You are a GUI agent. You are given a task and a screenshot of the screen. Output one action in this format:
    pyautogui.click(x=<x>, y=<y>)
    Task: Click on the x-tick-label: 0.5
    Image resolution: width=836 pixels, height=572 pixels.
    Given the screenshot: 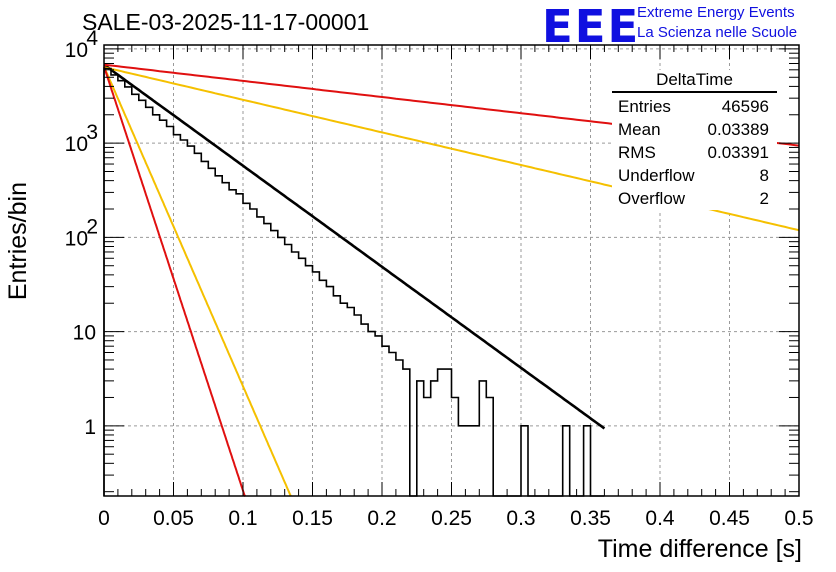 What is the action you would take?
    pyautogui.click(x=798, y=518)
    